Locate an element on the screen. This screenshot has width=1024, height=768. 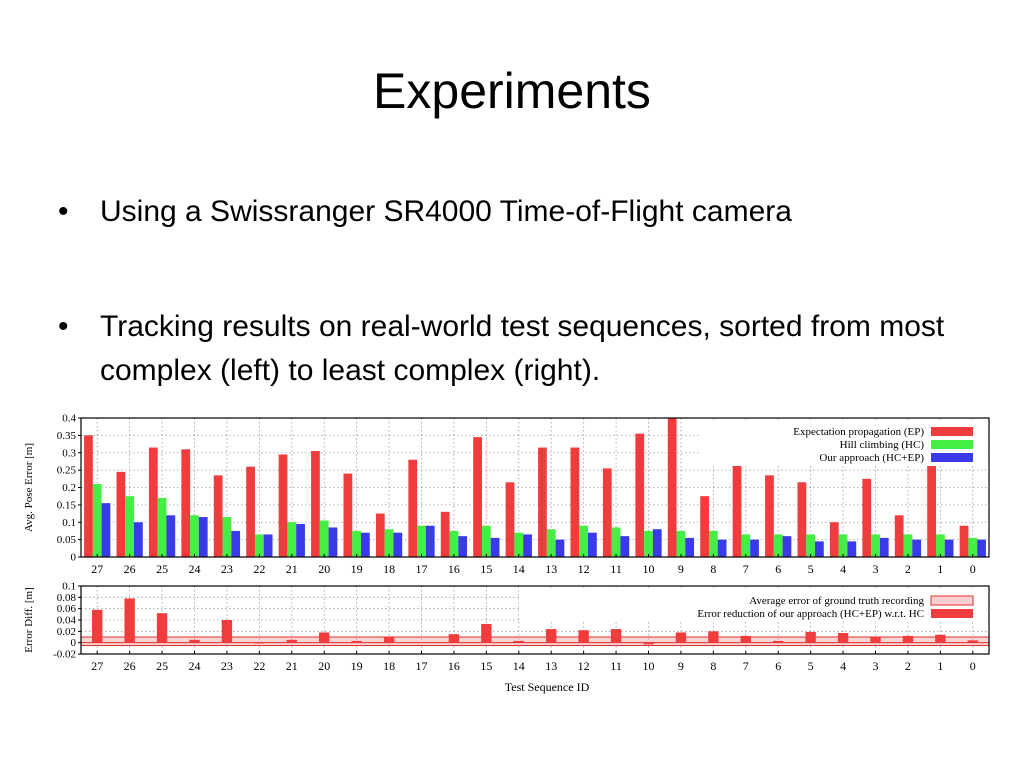
y-tick-label: 0.25 is located at coordinates (67, 471).